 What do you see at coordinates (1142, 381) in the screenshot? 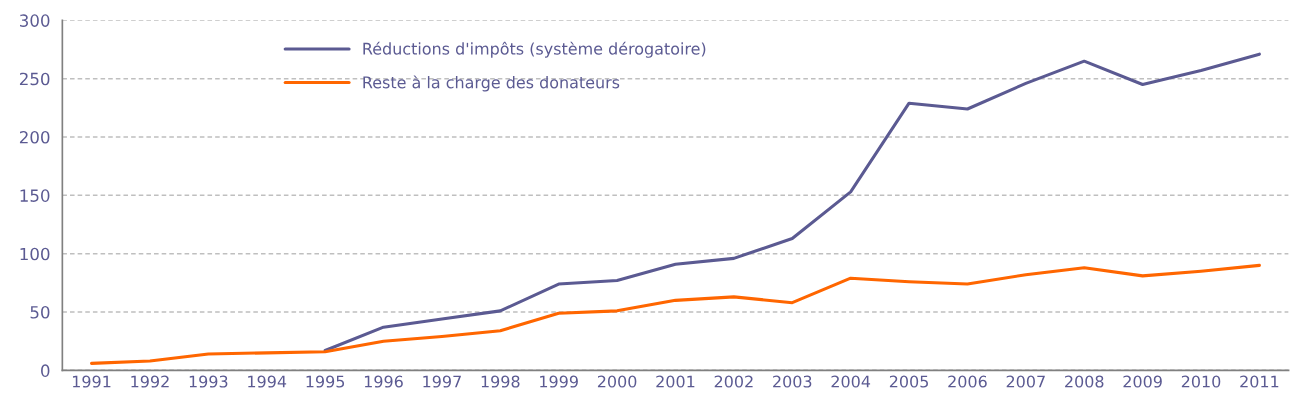
I see `x-tick-label: 2009` at bounding box center [1142, 381].